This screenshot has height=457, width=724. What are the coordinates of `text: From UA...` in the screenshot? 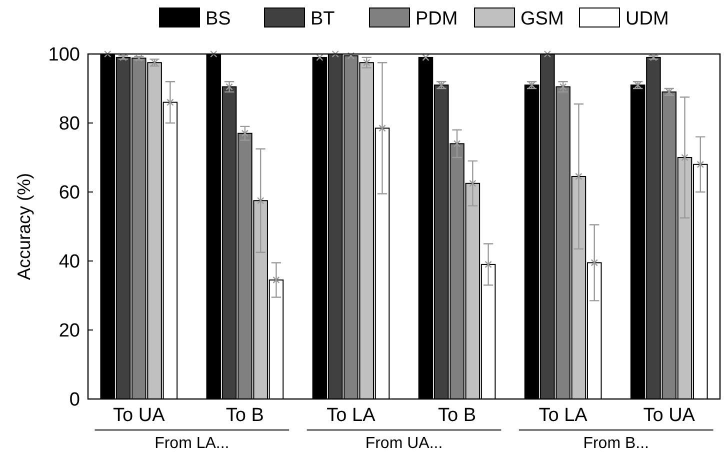 It's located at (404, 443).